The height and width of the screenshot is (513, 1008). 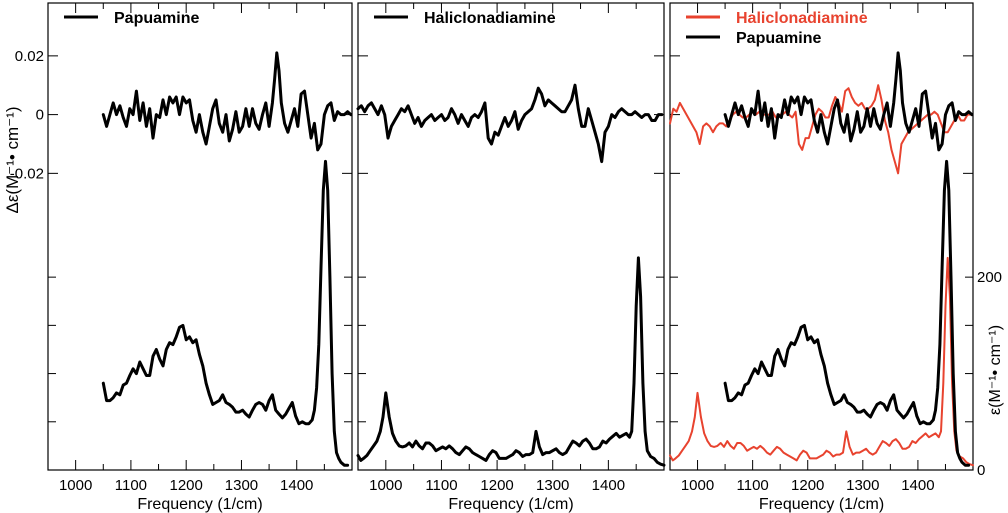 I want to click on y-tick-label: -0.02, so click(x=27, y=173).